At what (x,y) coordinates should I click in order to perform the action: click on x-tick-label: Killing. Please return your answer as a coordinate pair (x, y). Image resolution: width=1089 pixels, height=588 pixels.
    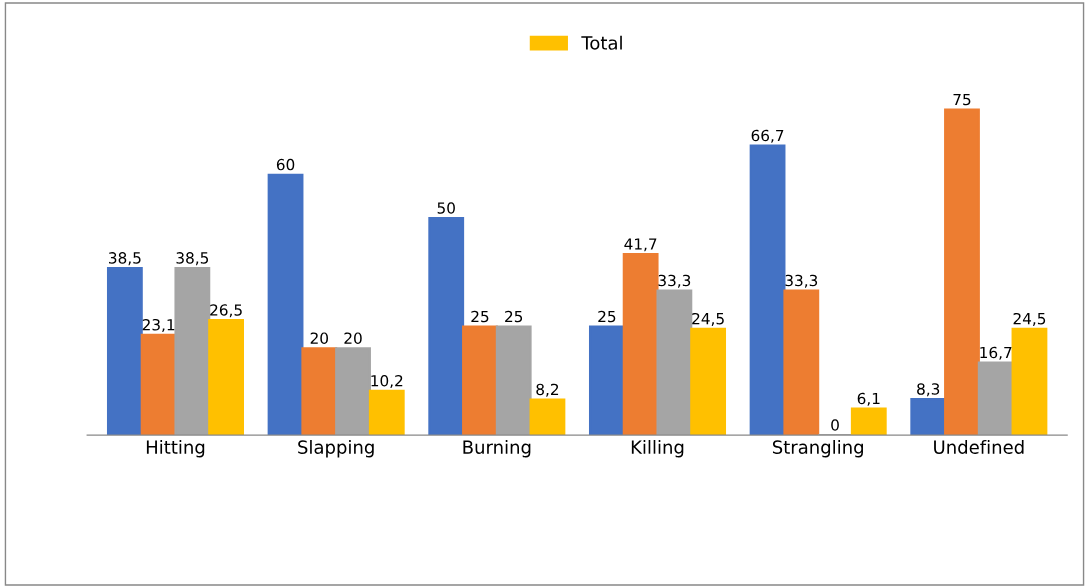
    Looking at the image, I should click on (657, 448).